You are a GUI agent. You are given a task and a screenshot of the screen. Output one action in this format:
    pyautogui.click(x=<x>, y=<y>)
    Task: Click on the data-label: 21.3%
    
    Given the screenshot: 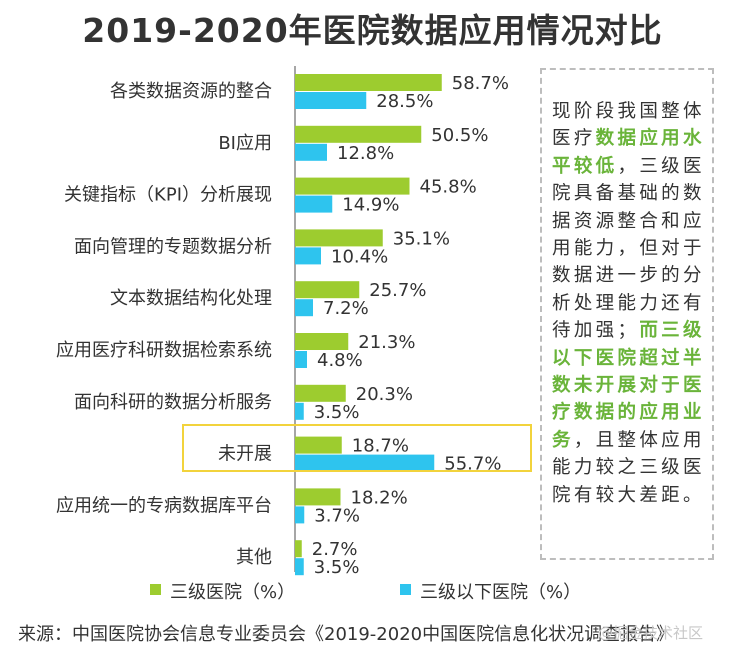 What is the action you would take?
    pyautogui.click(x=386, y=342)
    